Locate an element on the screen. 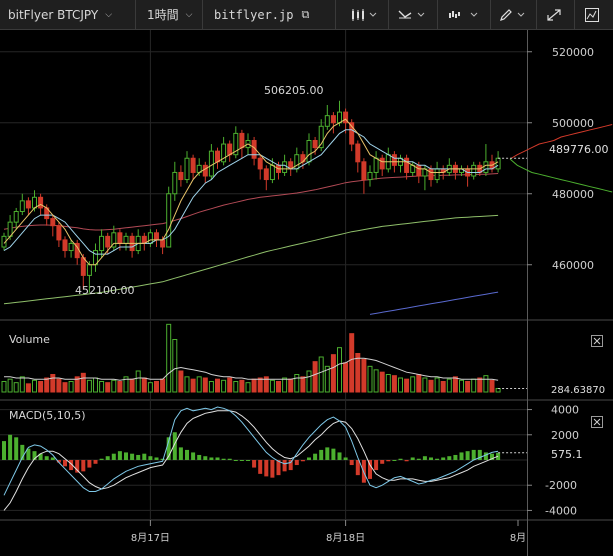  time-tick-label: 8月17日 is located at coordinates (150, 538).